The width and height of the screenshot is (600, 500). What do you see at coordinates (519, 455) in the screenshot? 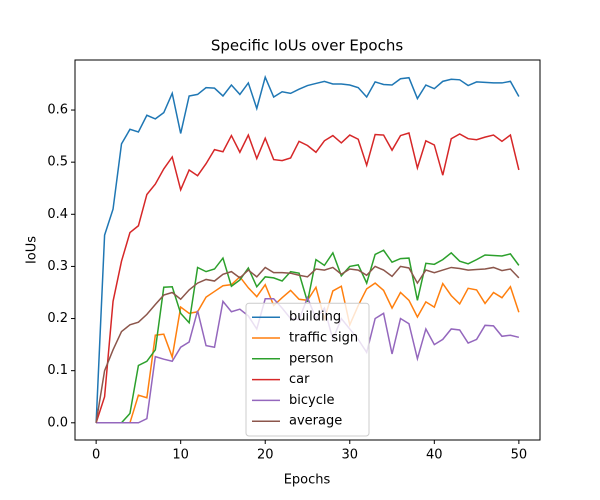
I see `x-tick-label: 50` at bounding box center [519, 455].